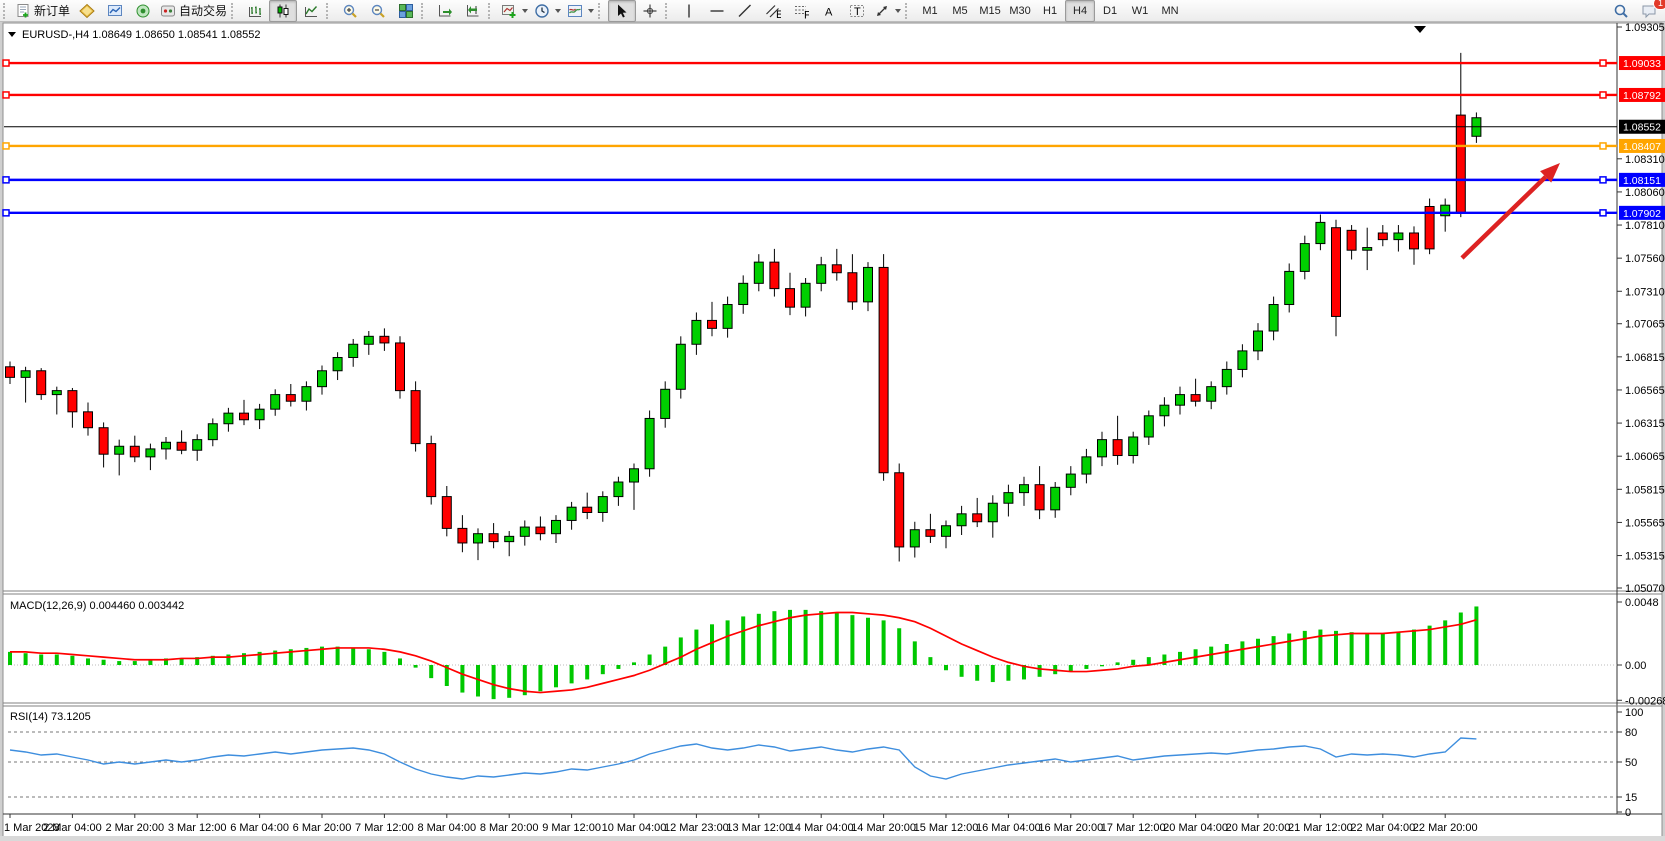 Image resolution: width=1665 pixels, height=841 pixels. What do you see at coordinates (1550, 173) in the screenshot?
I see `trend-arrow-head` at bounding box center [1550, 173].